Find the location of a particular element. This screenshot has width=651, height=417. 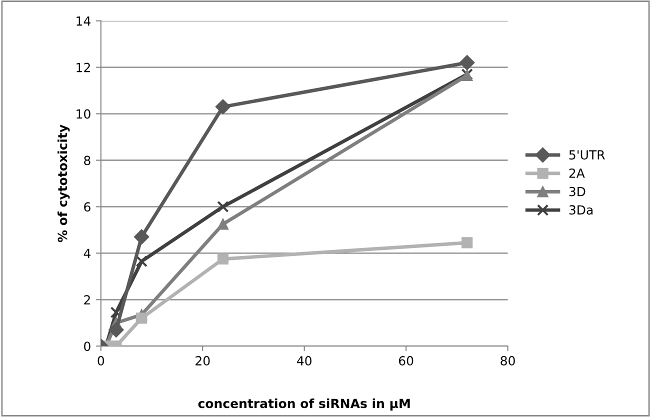

x-axis-title: concentration of siRNAs in µM is located at coordinates (304, 404).